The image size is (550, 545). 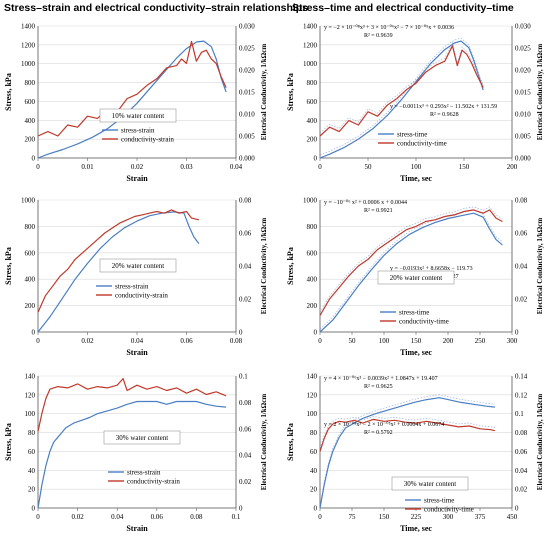 What do you see at coordinates (378, 433) in the screenshot?
I see `r-squared: R² = 0.5792` at bounding box center [378, 433].